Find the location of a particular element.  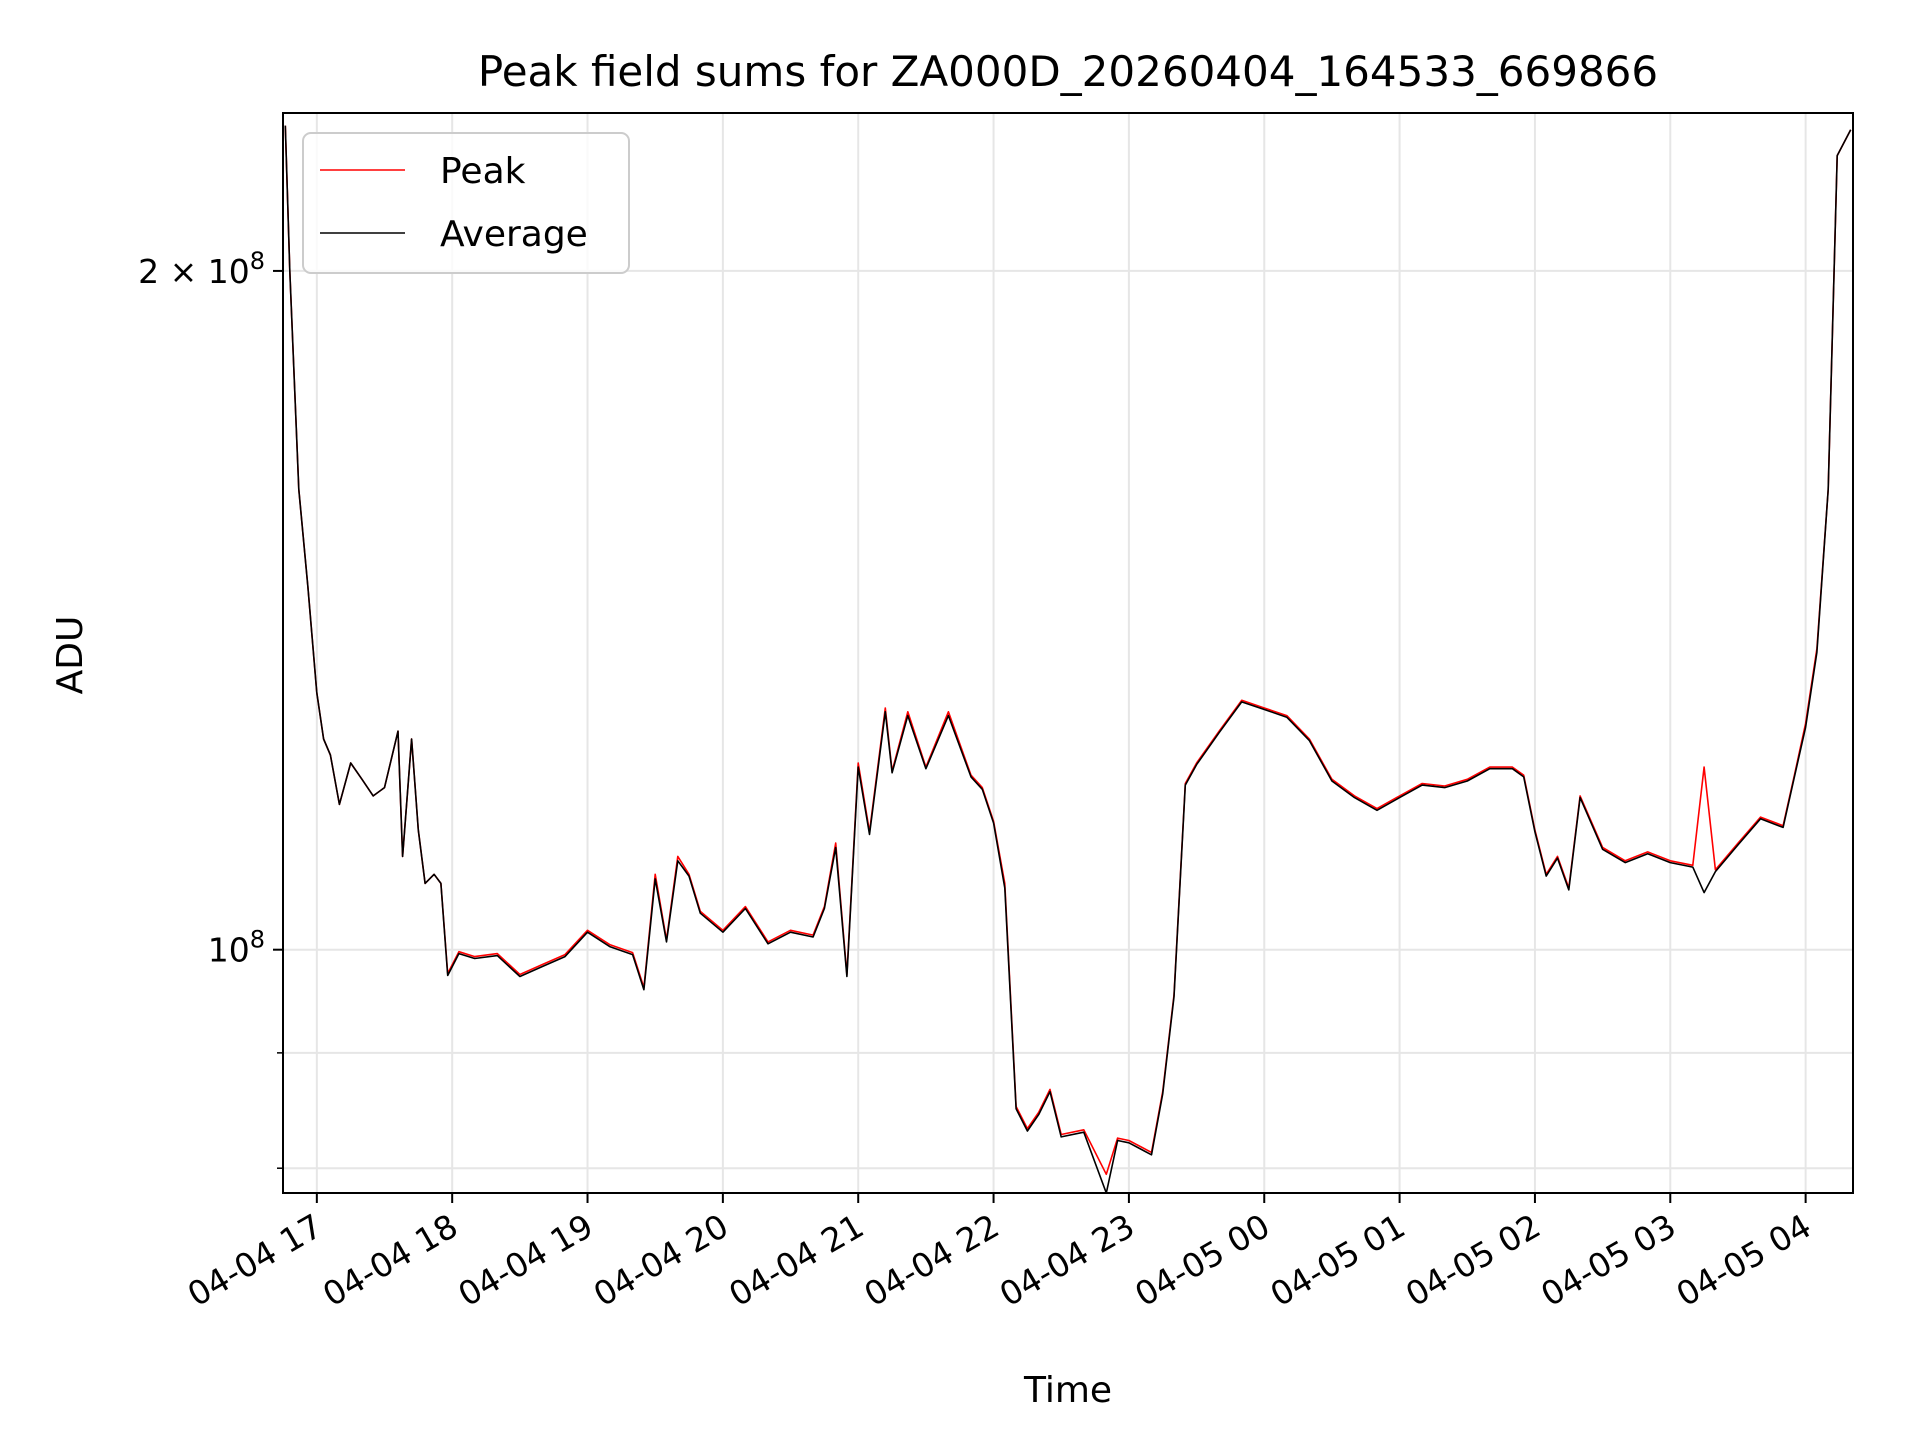

legend: Peak Average is located at coordinates (466, 203).